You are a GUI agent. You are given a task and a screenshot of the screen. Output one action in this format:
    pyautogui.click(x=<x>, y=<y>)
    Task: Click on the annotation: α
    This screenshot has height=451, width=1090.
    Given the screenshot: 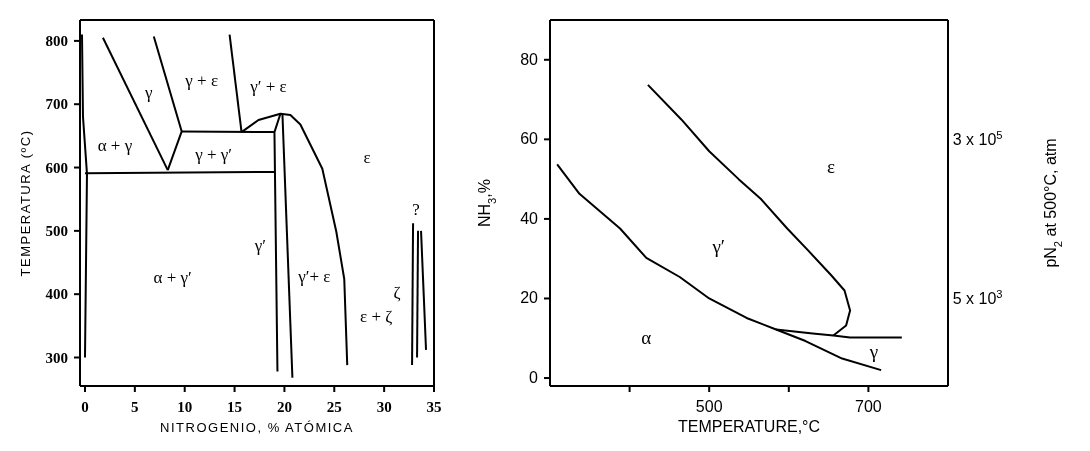 What is the action you would take?
    pyautogui.click(x=646, y=338)
    